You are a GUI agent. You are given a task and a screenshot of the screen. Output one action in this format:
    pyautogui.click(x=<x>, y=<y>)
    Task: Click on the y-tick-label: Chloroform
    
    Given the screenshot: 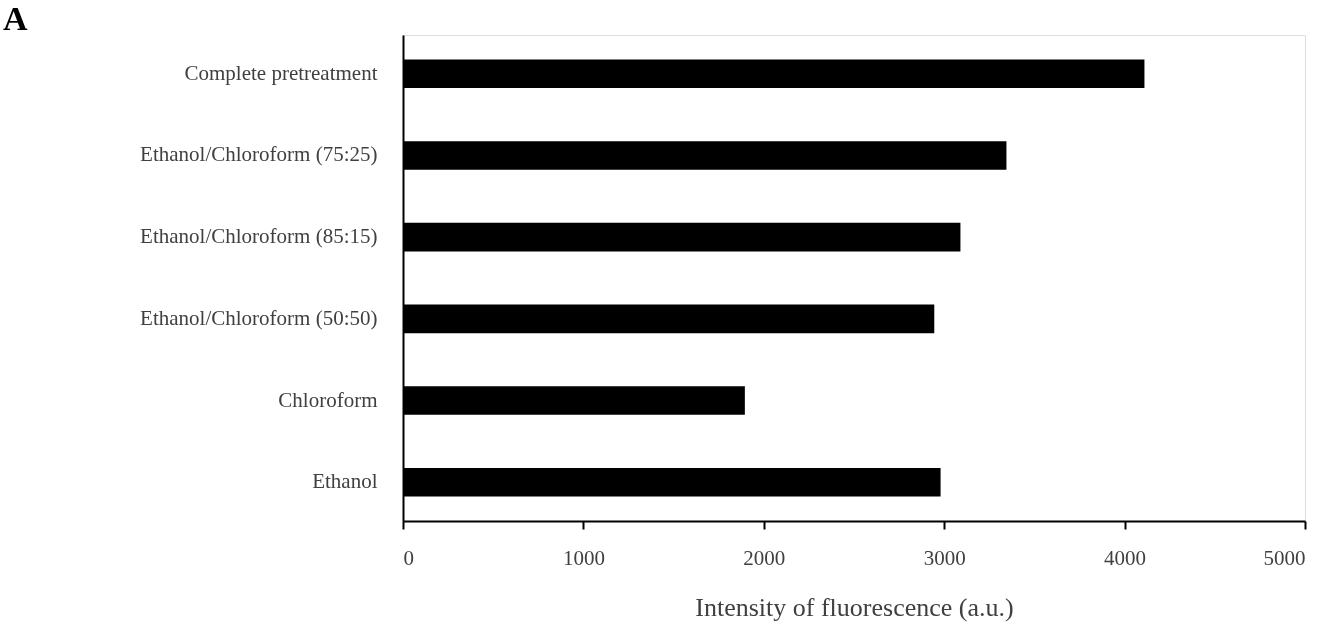 What is the action you would take?
    pyautogui.click(x=328, y=399)
    